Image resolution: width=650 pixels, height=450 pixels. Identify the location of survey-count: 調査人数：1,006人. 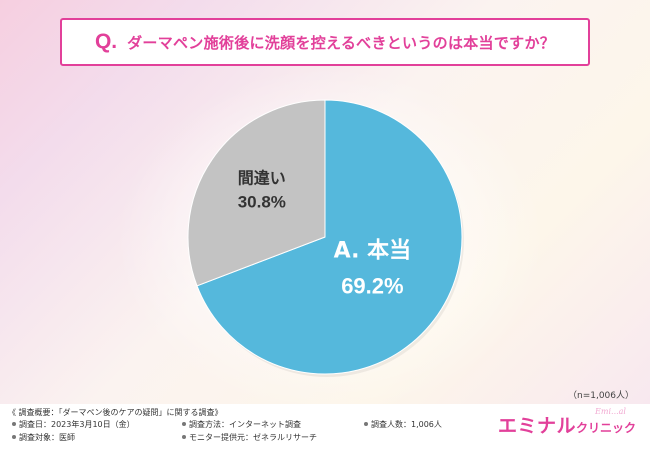
(403, 424).